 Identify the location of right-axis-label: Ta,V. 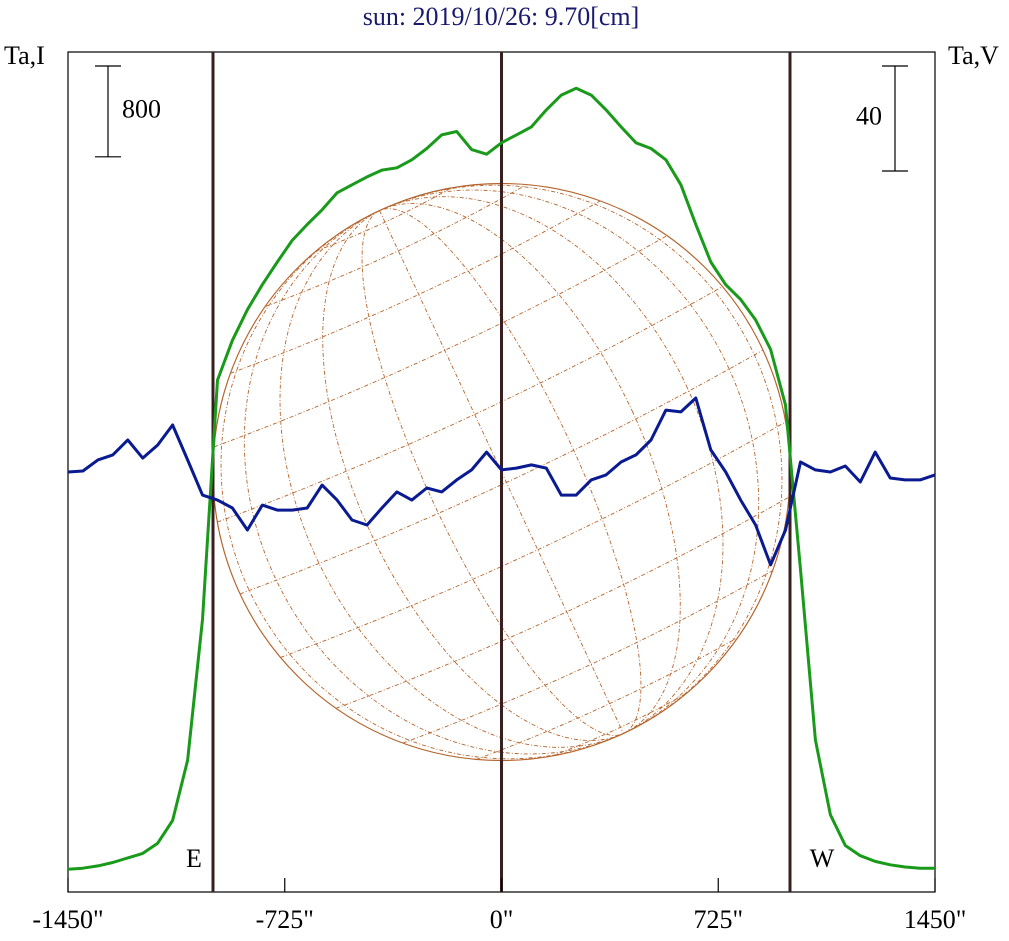
(973, 55).